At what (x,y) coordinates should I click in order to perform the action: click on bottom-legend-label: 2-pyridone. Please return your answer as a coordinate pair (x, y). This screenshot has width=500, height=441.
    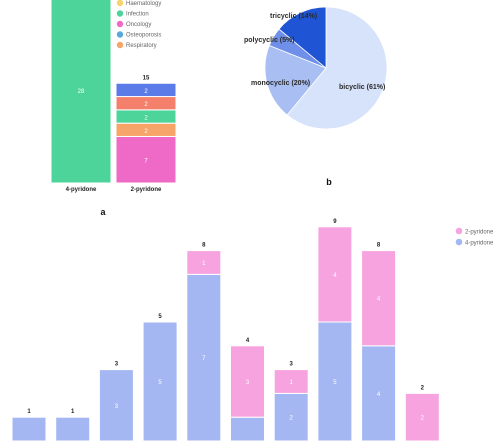
    Looking at the image, I should click on (479, 232).